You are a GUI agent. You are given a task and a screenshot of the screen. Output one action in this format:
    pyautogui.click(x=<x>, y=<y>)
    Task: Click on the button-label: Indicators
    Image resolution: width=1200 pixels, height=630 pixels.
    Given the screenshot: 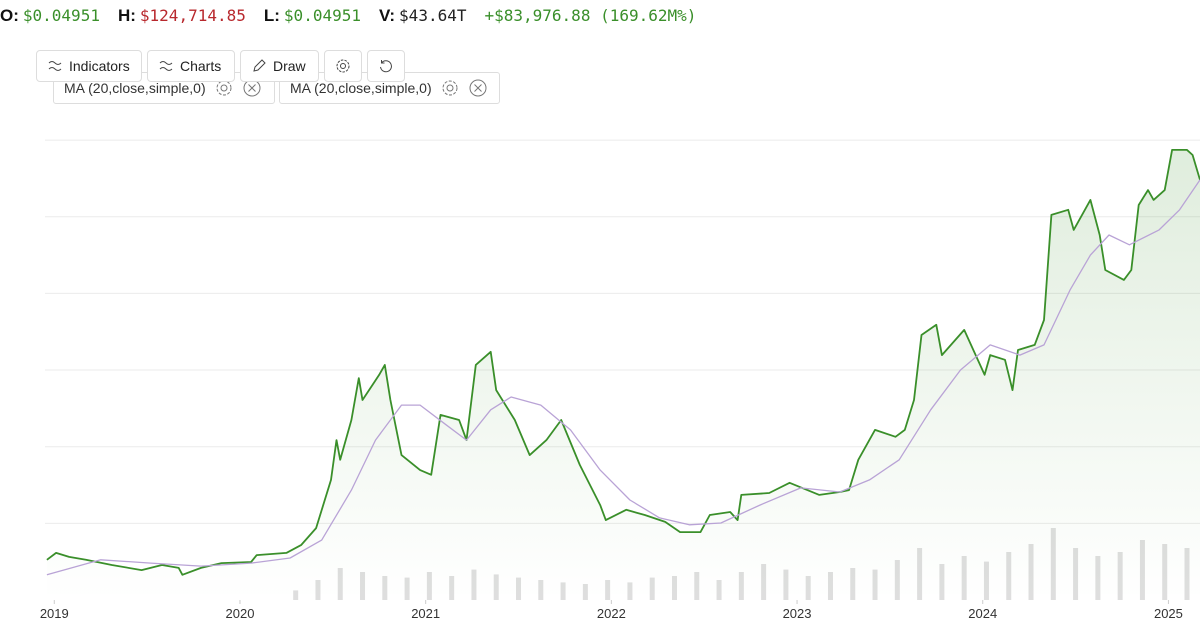 What is the action you would take?
    pyautogui.click(x=99, y=66)
    